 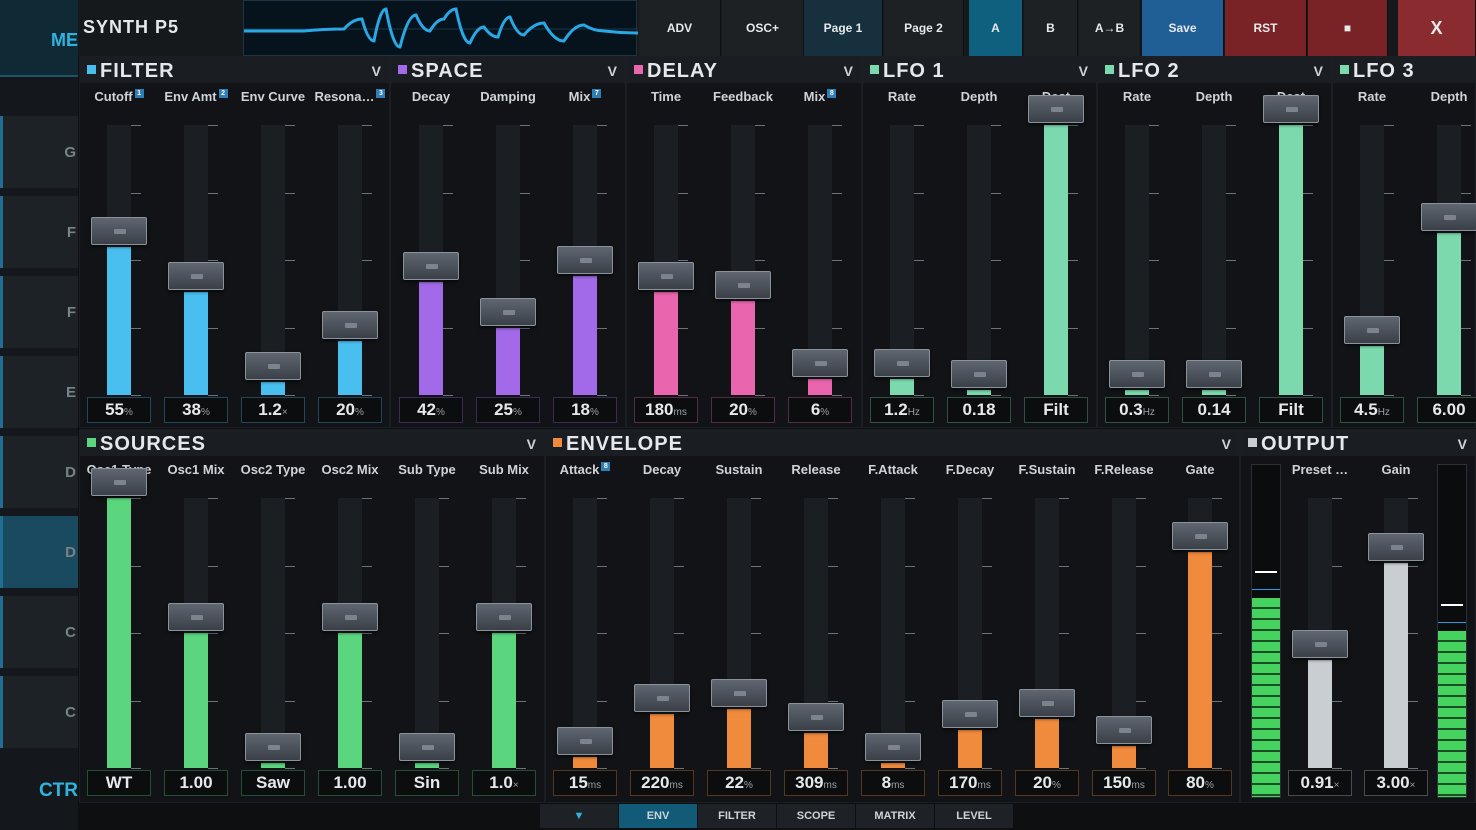 I want to click on space-value-display: 42%, so click(x=431, y=410).